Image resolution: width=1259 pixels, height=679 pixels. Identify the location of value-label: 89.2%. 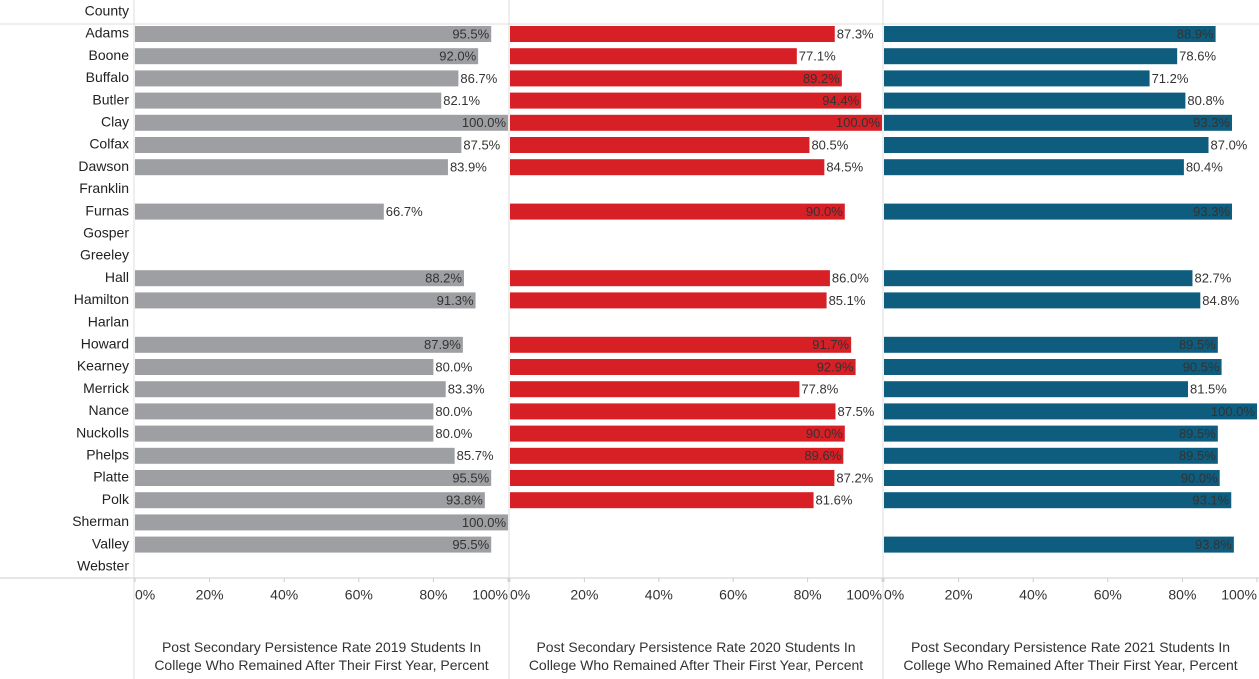
(821, 78).